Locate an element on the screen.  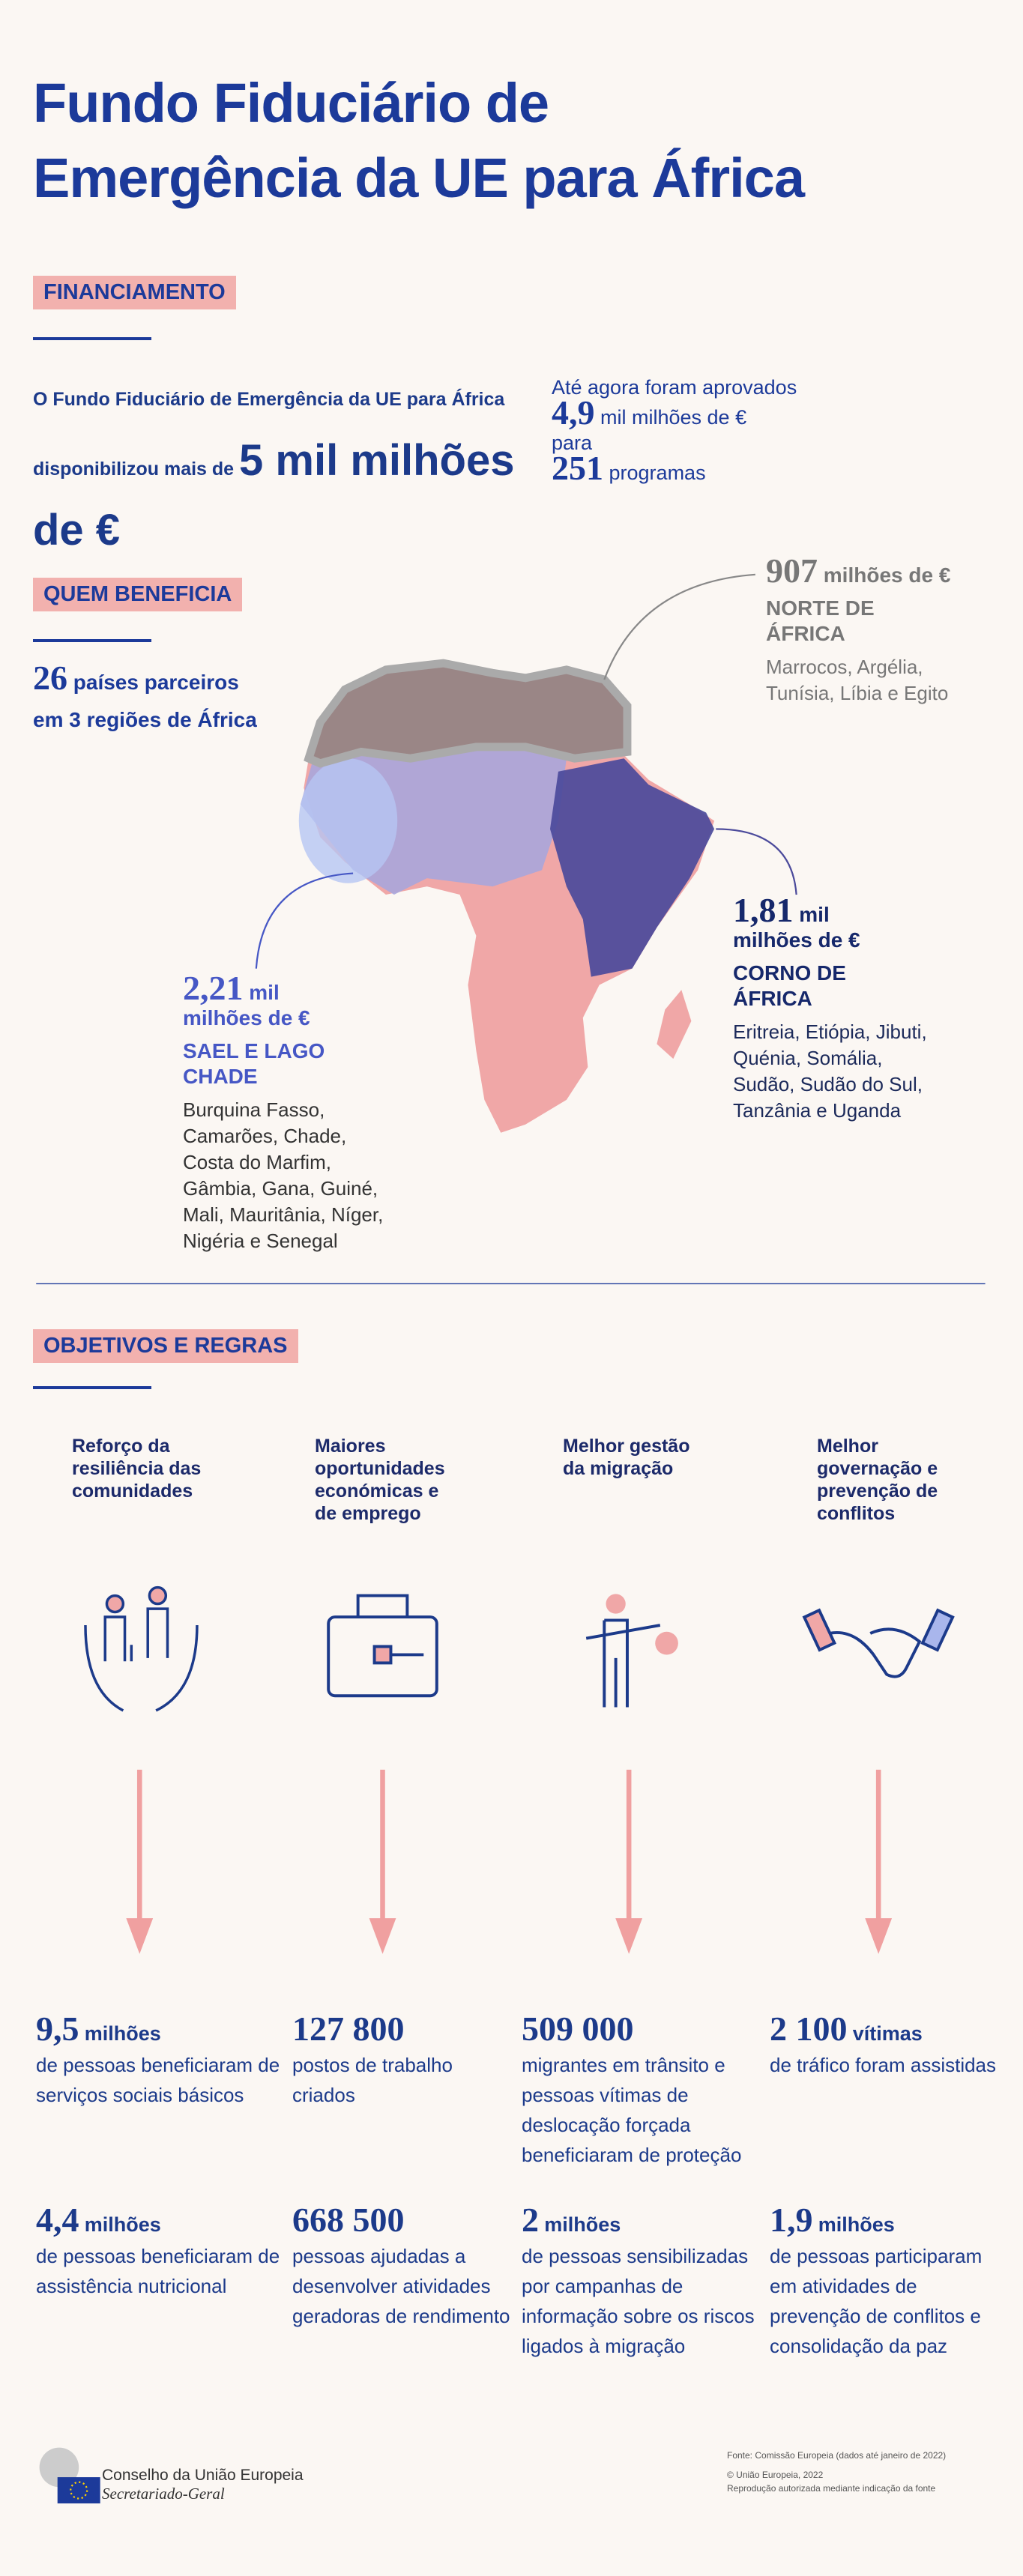
result: 127 800 postos de trabalho criados is located at coordinates (404, 2059).